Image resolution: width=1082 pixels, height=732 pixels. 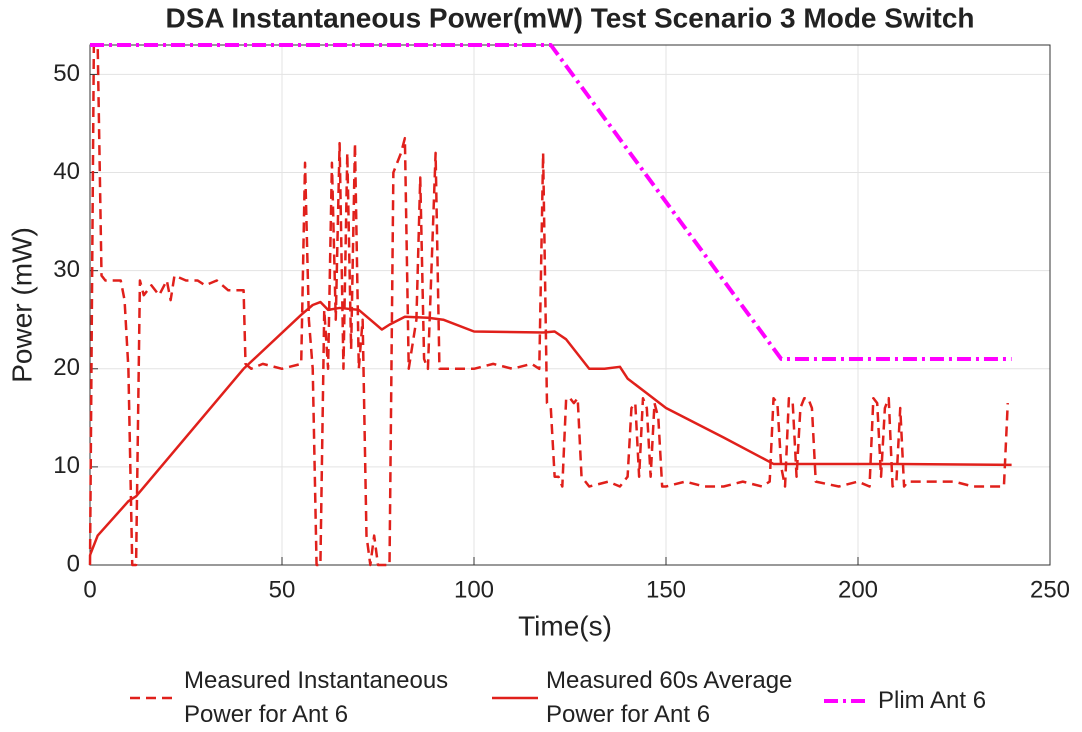 I want to click on y-tick-label: 10, so click(x=66, y=465).